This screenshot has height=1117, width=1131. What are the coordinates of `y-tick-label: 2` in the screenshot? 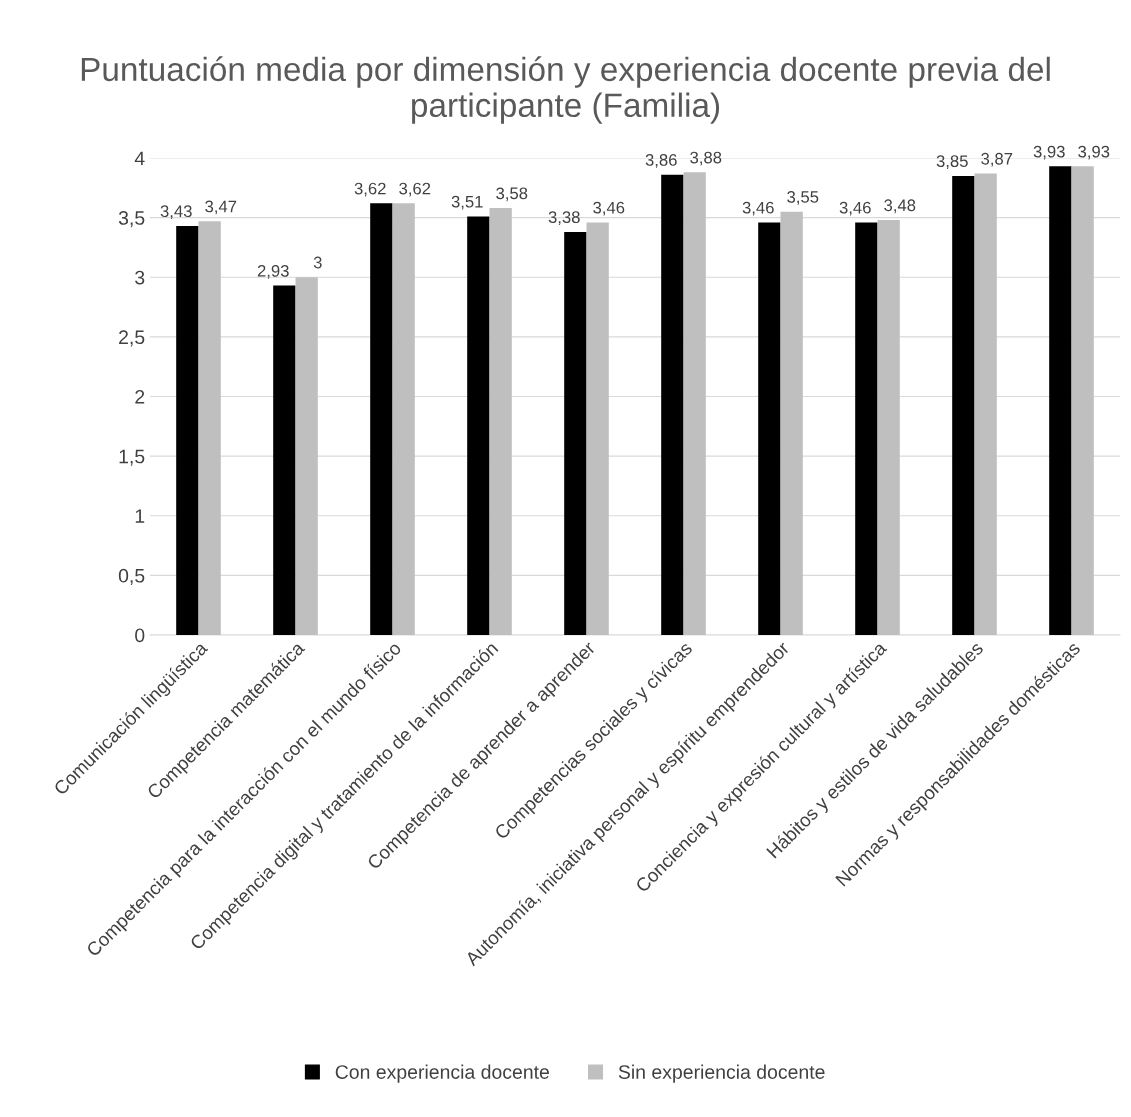 It's located at (140, 396).